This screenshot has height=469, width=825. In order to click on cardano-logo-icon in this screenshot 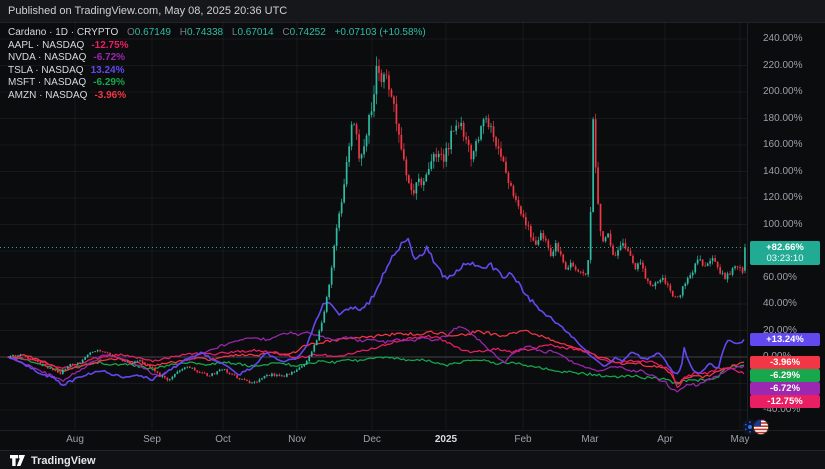, I will do `click(750, 427)`.